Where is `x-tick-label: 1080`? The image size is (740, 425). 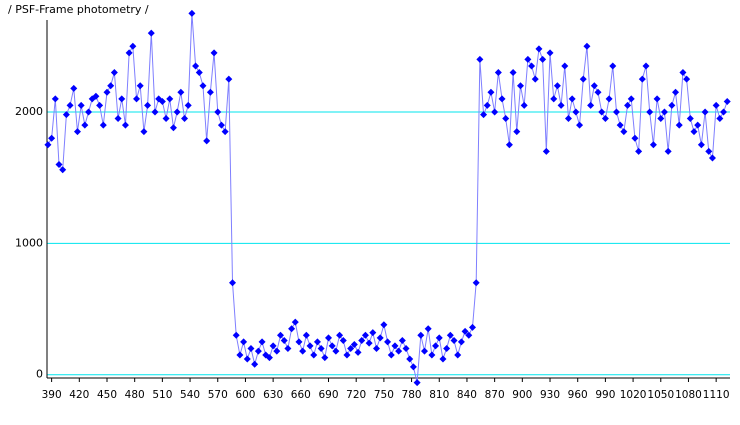 x-tick-label: 1080 is located at coordinates (688, 395).